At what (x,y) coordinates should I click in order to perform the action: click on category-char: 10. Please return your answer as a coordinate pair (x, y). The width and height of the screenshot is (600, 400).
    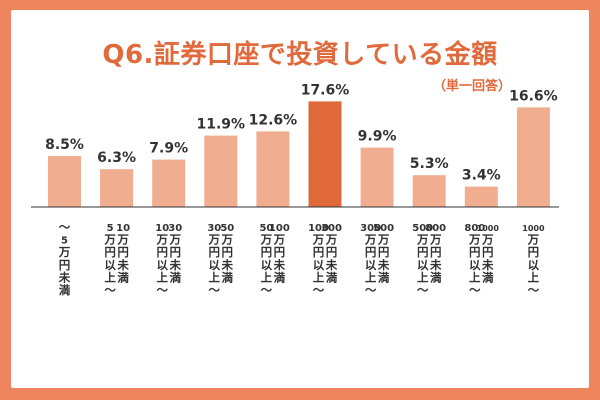
    Looking at the image, I should click on (123, 228).